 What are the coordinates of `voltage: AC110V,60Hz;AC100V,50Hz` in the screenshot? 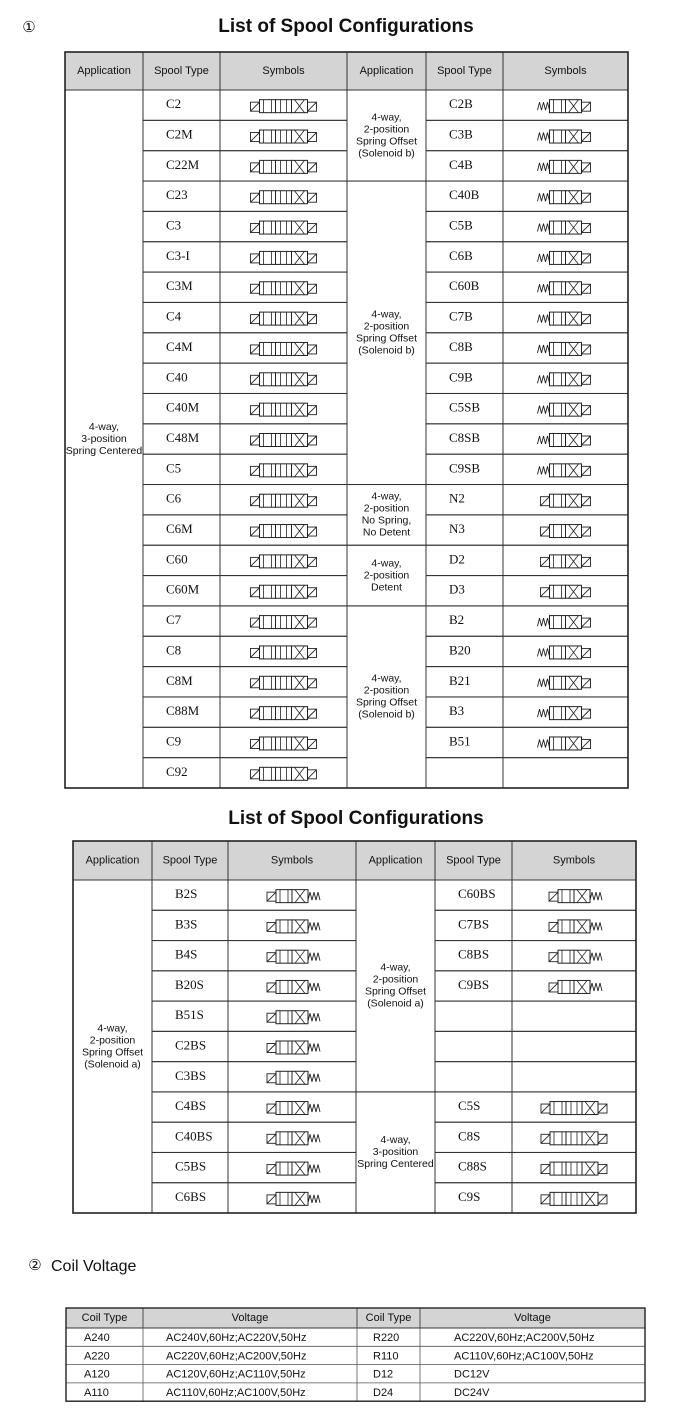 It's located at (236, 1393).